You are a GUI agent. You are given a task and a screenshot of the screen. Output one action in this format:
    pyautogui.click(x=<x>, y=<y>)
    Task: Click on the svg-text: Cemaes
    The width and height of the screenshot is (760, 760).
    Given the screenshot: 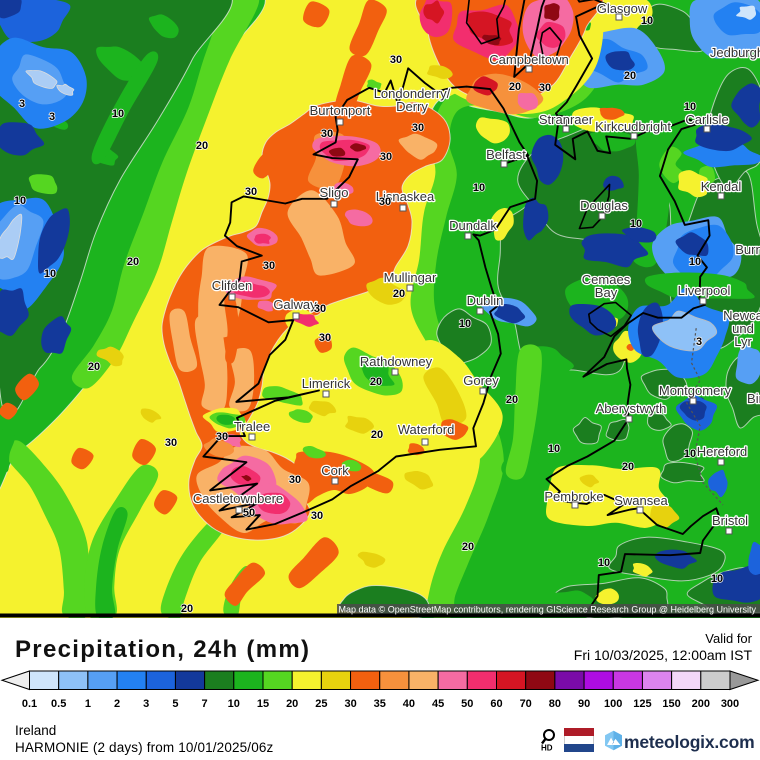 What is the action you would take?
    pyautogui.click(x=606, y=279)
    